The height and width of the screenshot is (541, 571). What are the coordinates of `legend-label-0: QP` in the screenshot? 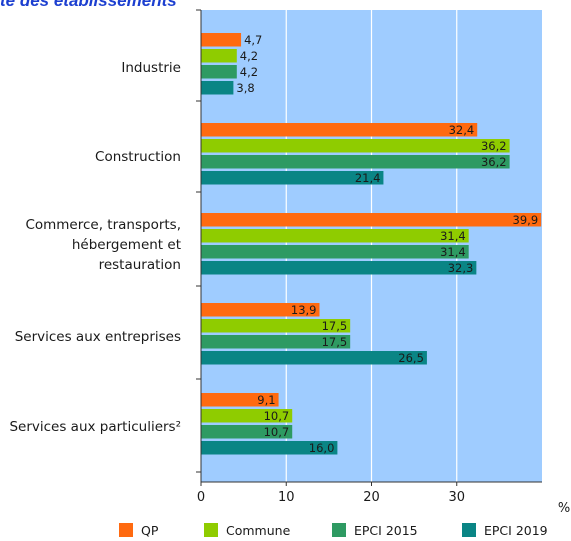 It's located at (150, 530).